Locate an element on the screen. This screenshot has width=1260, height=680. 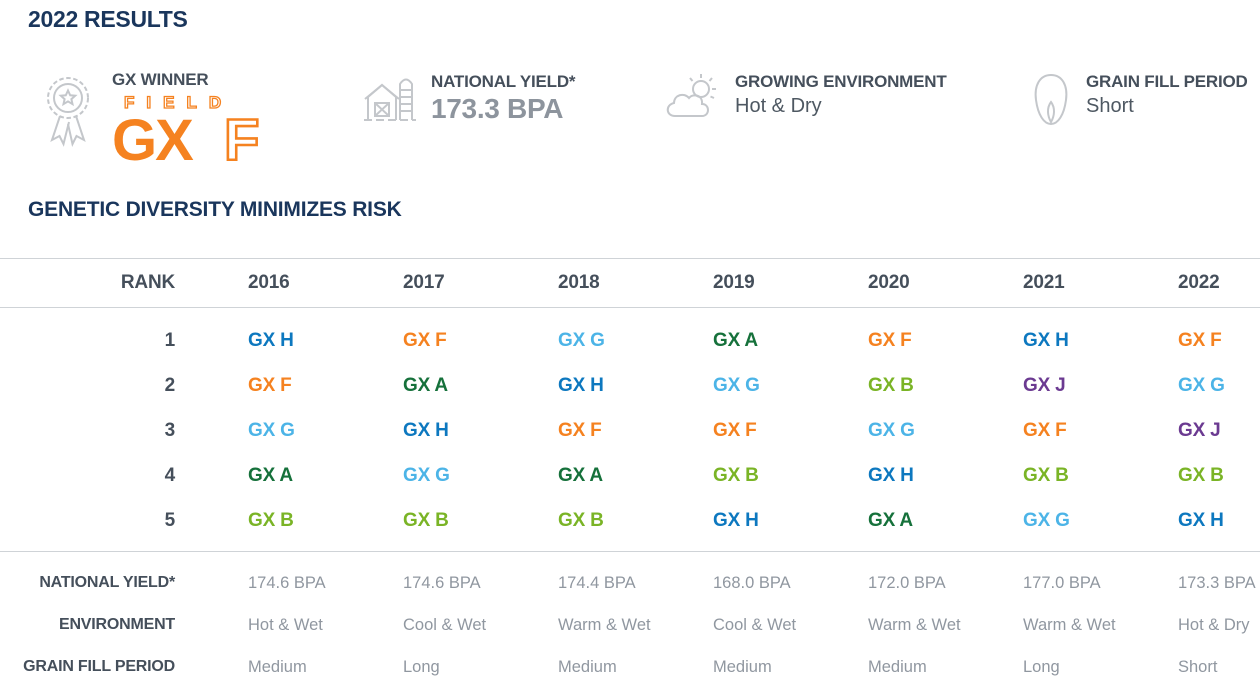
footer-value: 177.0 BPA is located at coordinates (1062, 582).